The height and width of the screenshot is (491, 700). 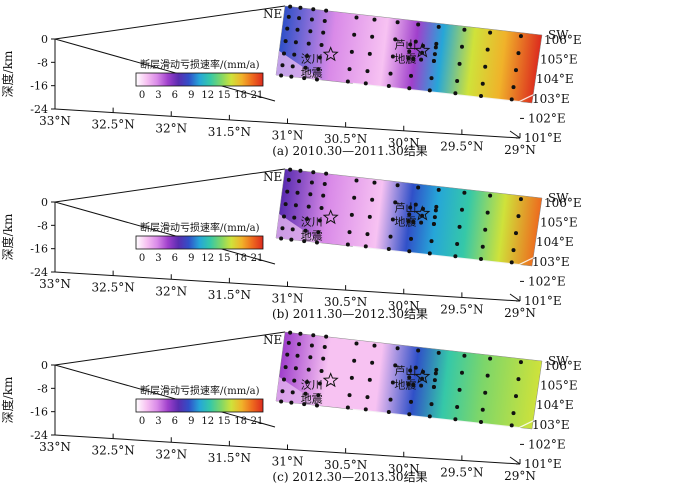 I want to click on sw-label: SW, so click(x=558, y=361).